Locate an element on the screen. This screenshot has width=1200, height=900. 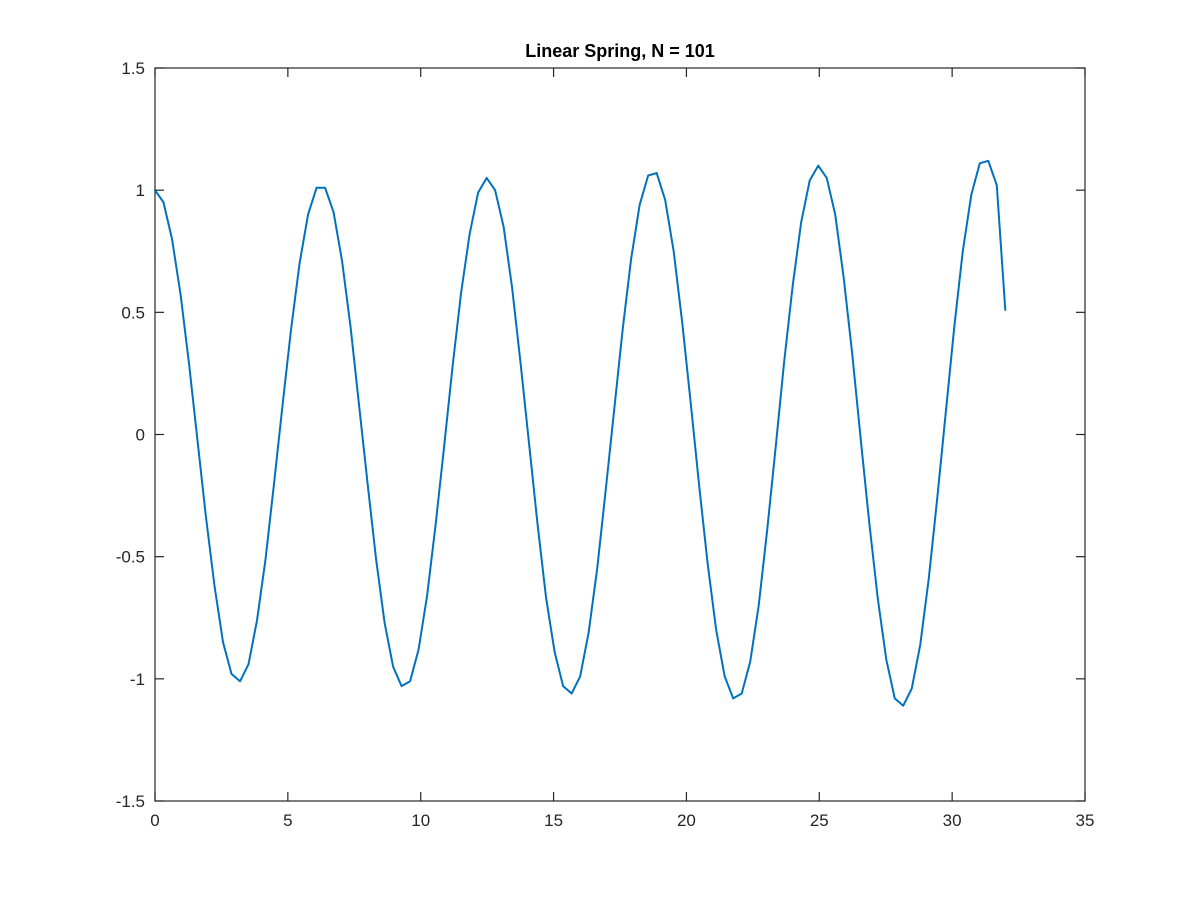
y-tick-label: -1 is located at coordinates (137, 679).